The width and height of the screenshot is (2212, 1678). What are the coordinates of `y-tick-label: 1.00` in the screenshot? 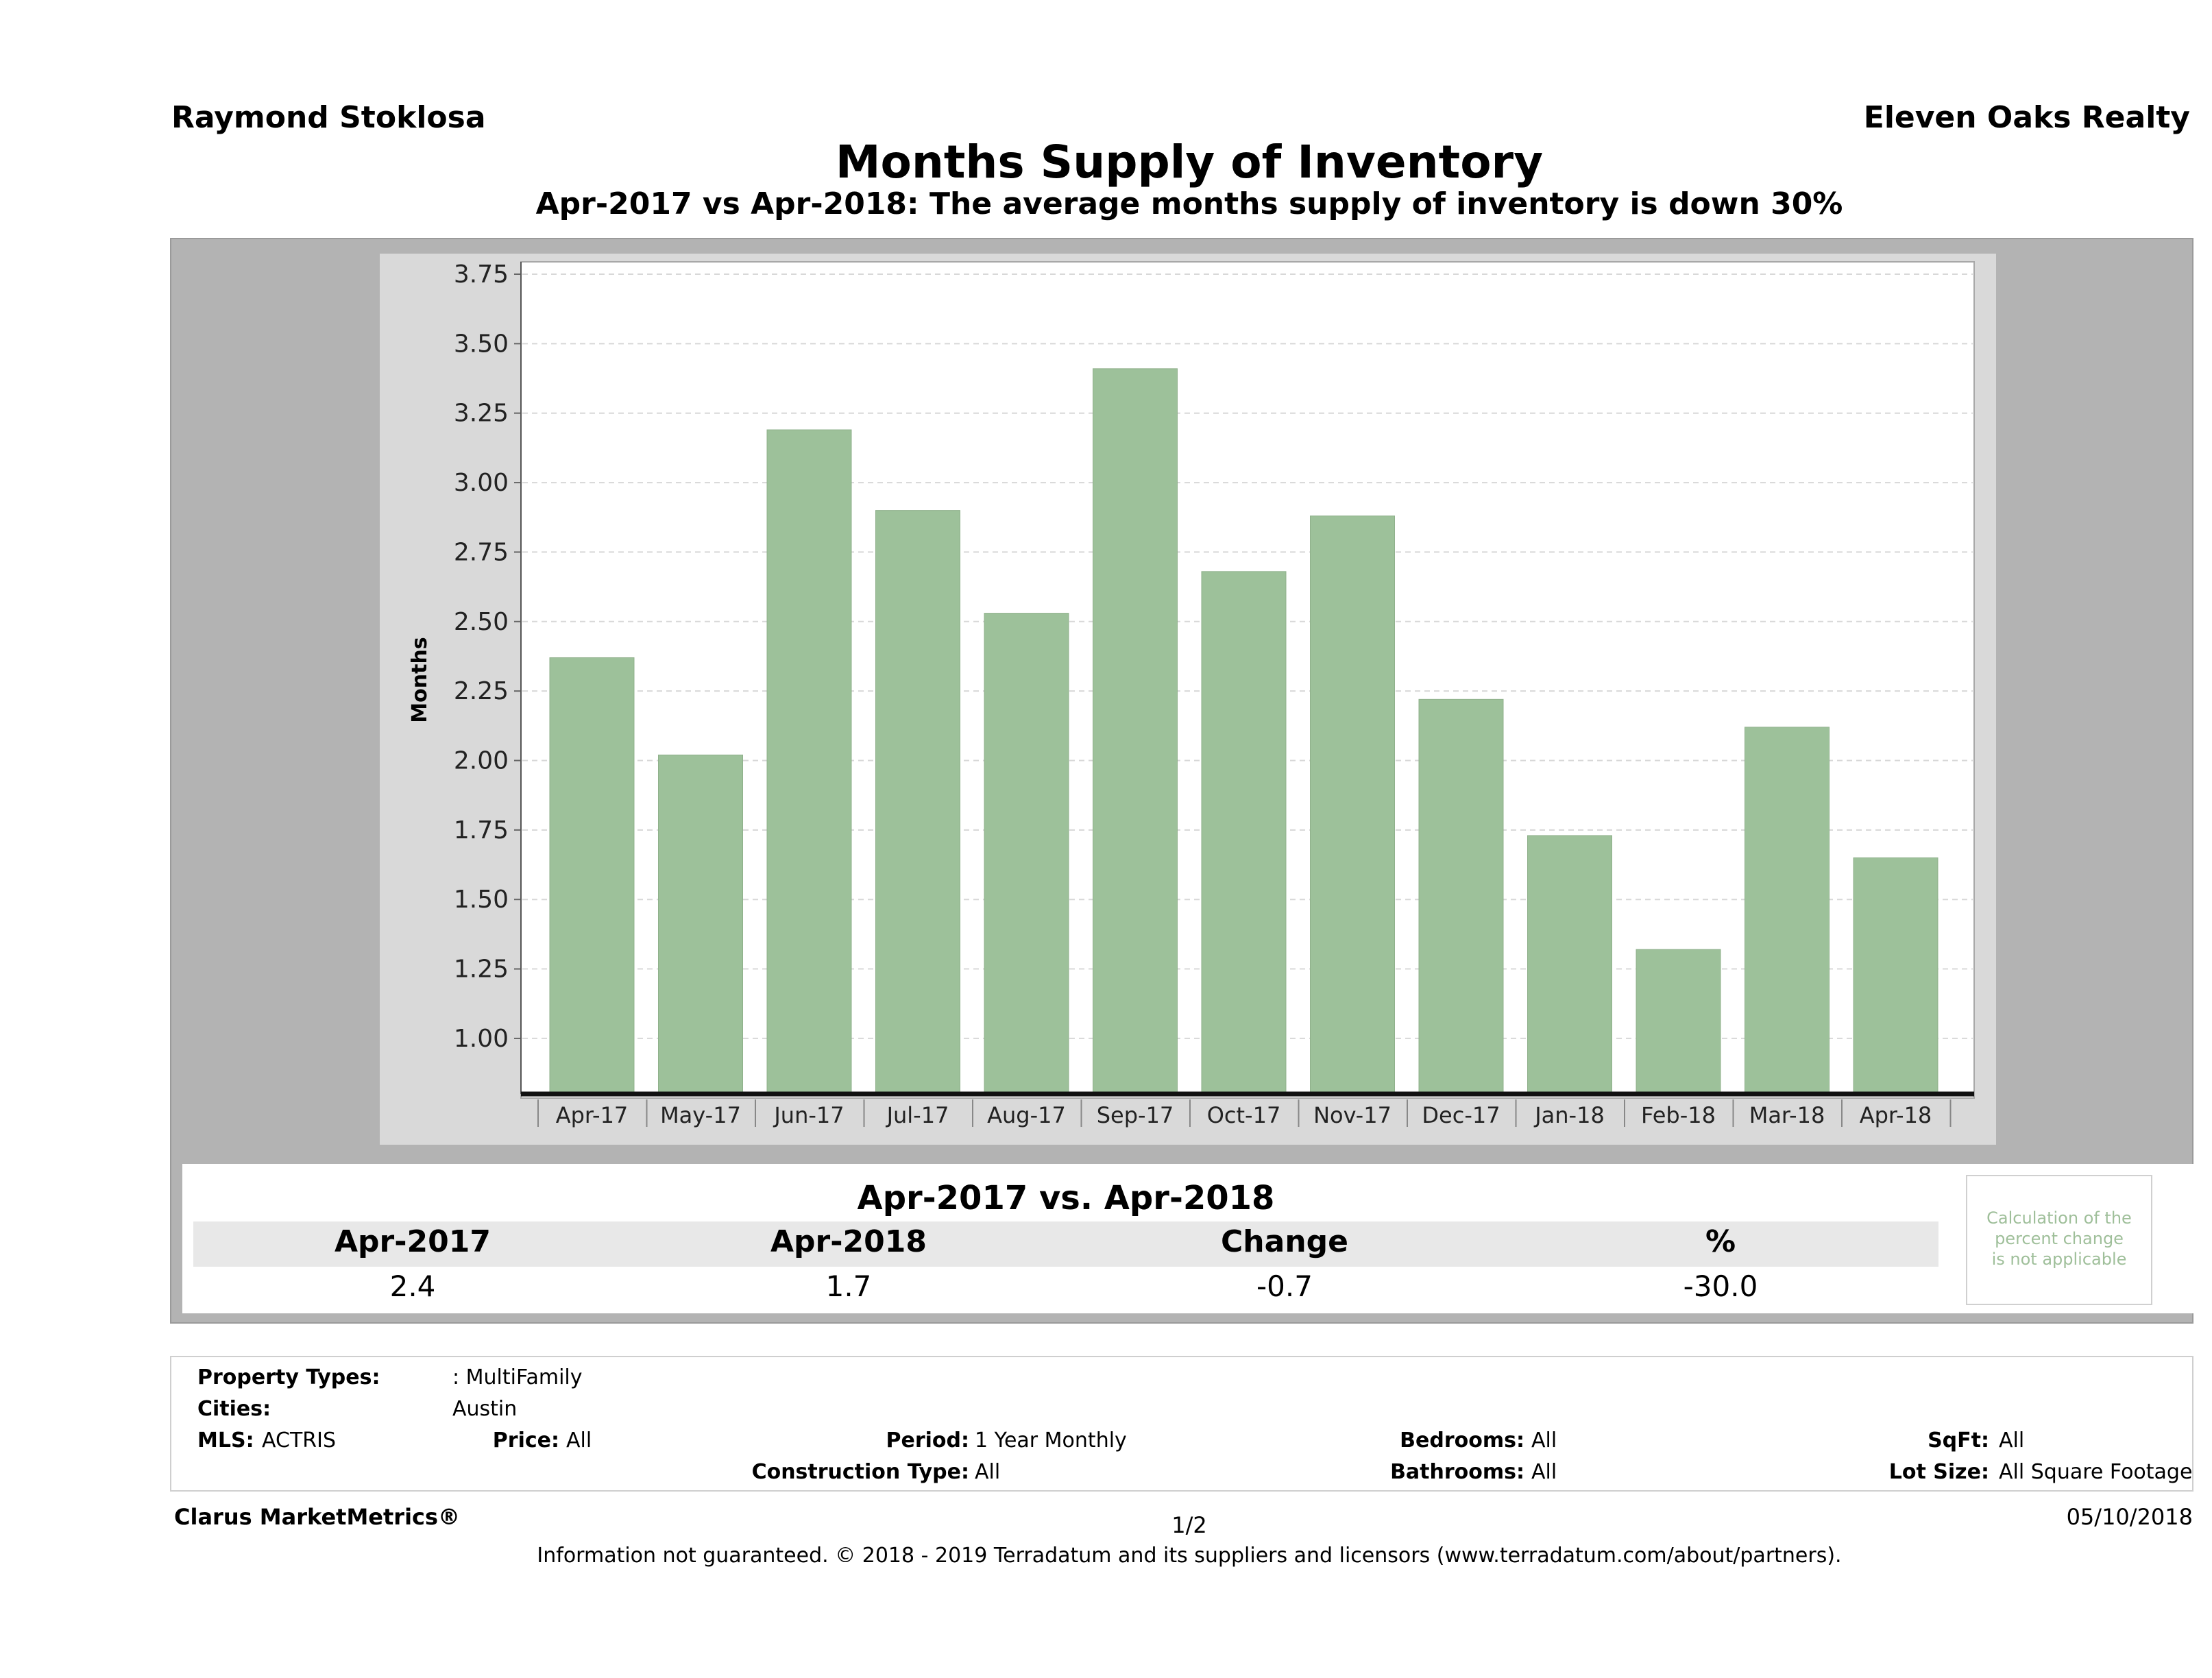 It's located at (481, 1039).